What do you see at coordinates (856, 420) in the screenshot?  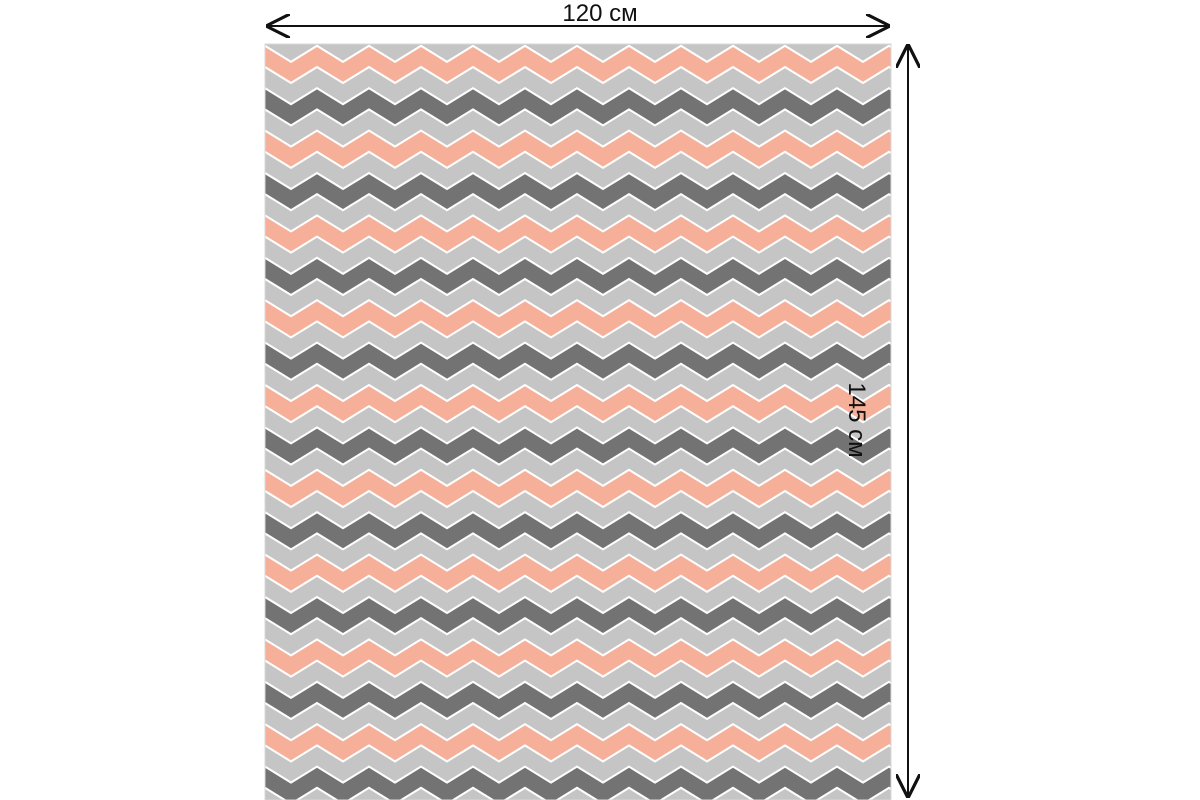 I see `height-label: 145 см` at bounding box center [856, 420].